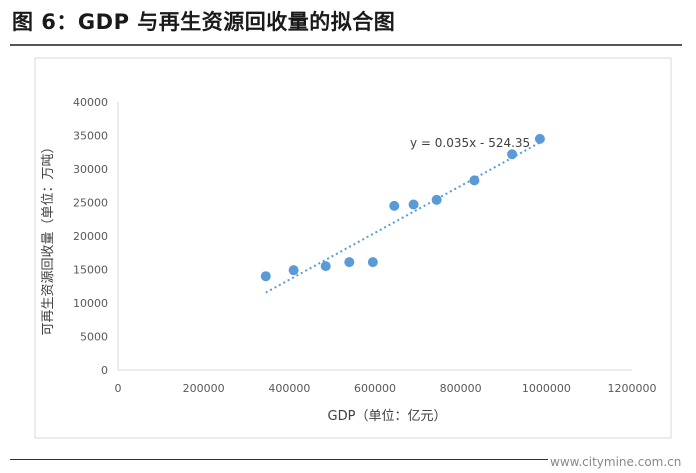  I want to click on y-tick-label: 0, so click(104, 370).